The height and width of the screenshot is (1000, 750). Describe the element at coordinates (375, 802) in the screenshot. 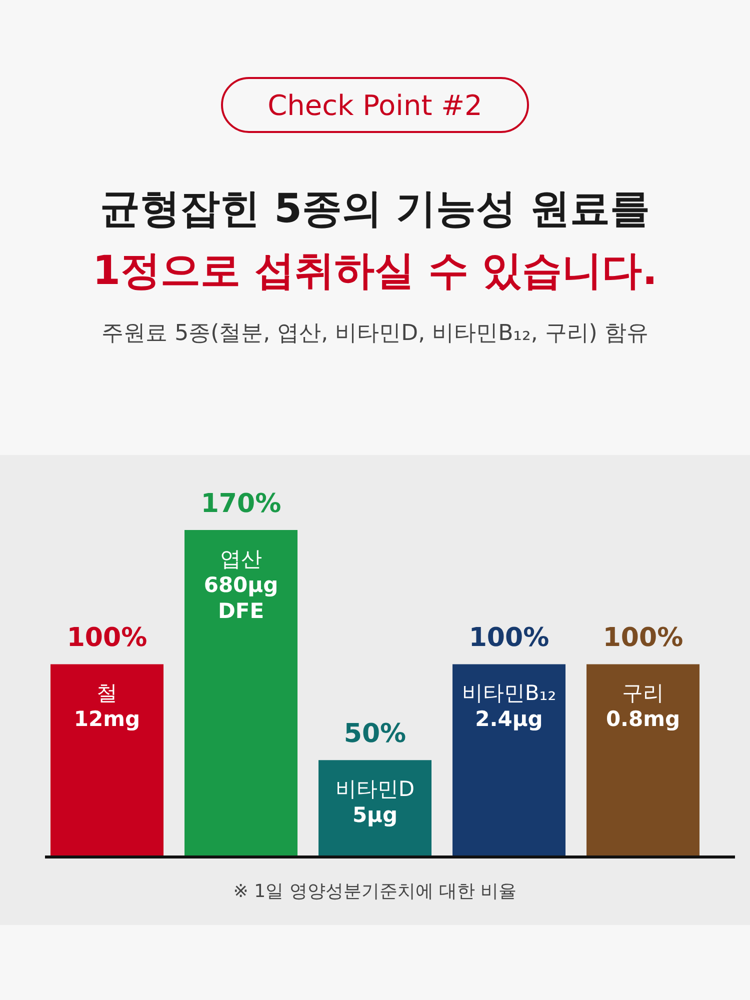

I see `x-tick-label: 비타민D 5μg` at that location.